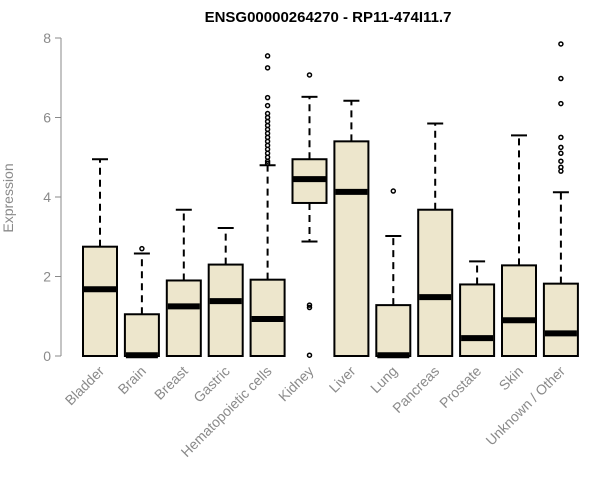 This screenshot has width=600, height=500. Describe the element at coordinates (296, 384) in the screenshot. I see `x-tick-label: Kidney` at that location.